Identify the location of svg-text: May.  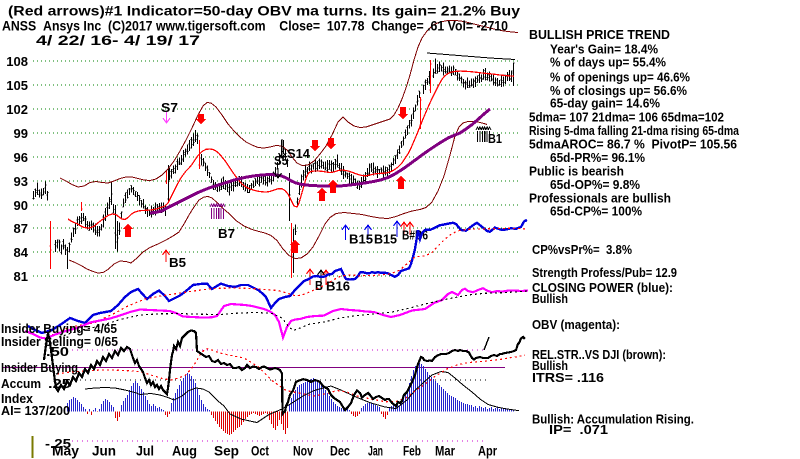
(66, 451).